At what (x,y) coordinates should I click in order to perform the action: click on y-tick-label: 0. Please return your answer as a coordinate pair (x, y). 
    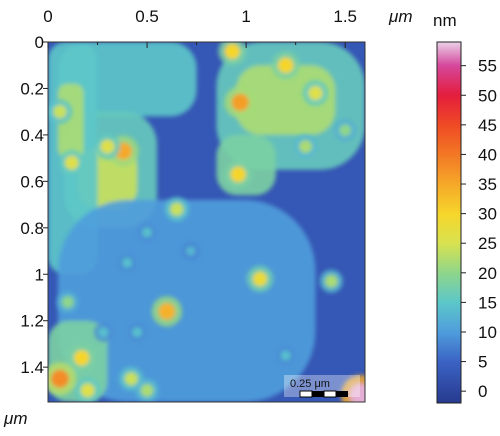
    Looking at the image, I should click on (39, 42).